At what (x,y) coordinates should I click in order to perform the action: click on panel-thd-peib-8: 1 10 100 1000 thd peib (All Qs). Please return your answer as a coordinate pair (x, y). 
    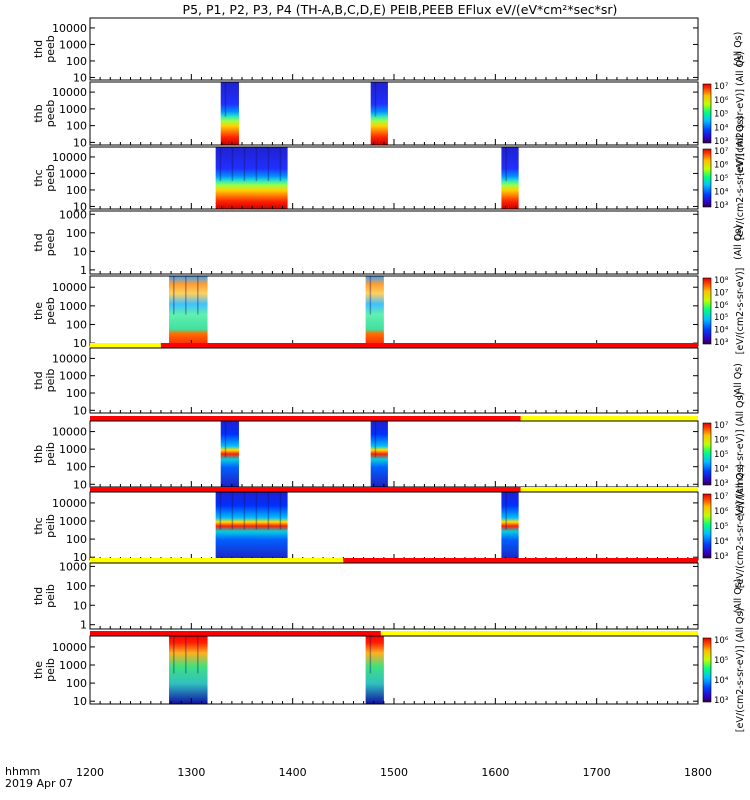
    Looking at the image, I should click on (388, 595).